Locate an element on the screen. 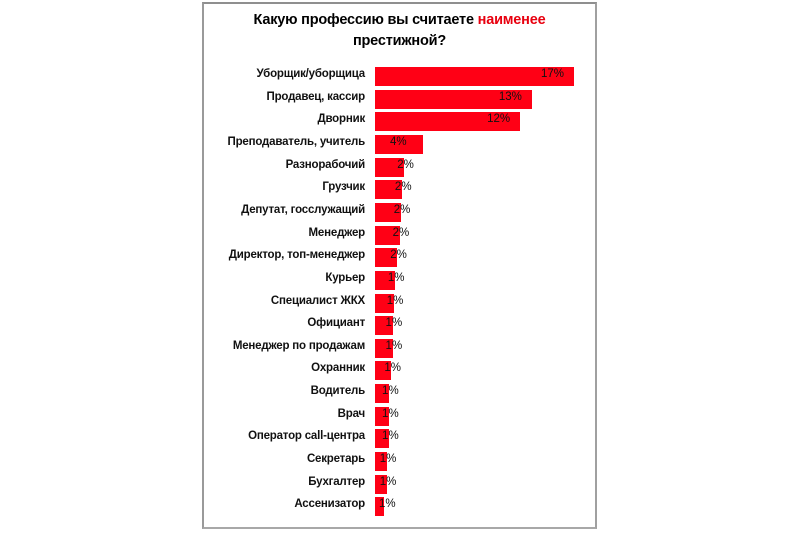 This screenshot has height=533, width=800. bar-row: Грузчик 2% is located at coordinates (399, 189).